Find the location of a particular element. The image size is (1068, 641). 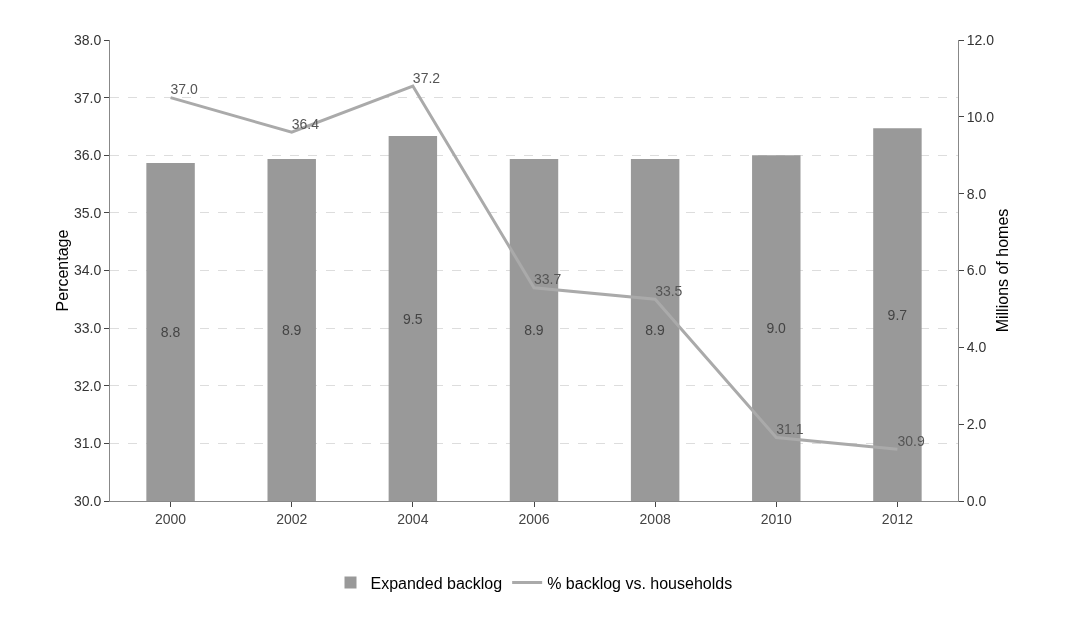

y2-tick-label: 2.0 is located at coordinates (976, 424).